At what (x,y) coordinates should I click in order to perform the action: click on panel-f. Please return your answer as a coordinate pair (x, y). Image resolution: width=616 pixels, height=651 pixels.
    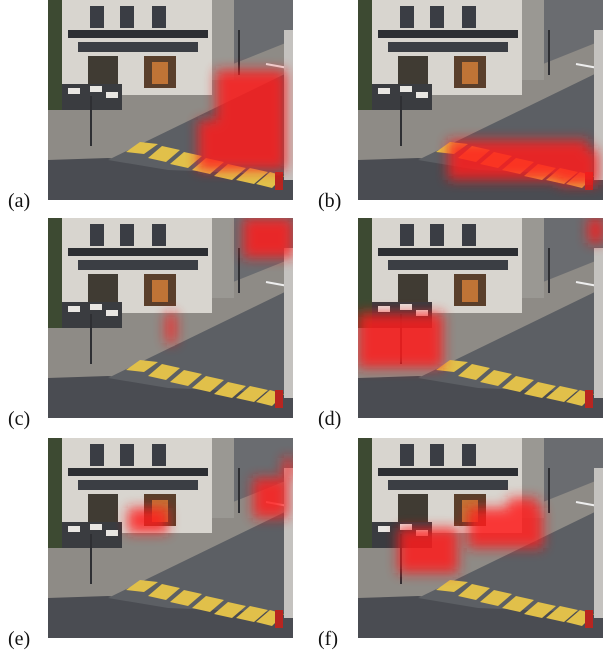
    Looking at the image, I should click on (480, 538).